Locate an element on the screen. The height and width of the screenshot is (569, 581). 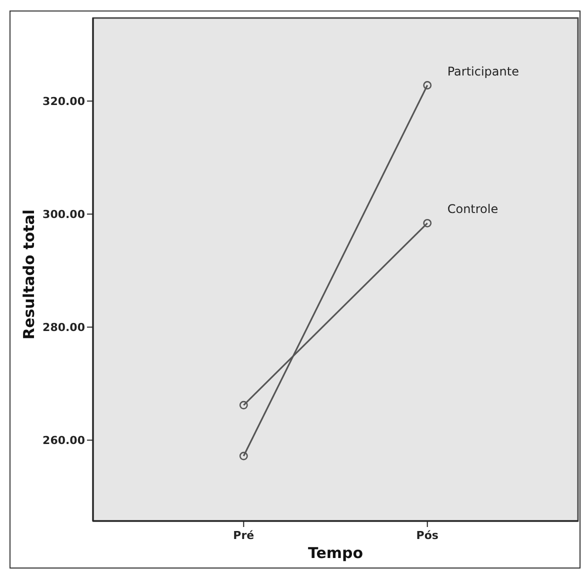
x-tick-label: Pós is located at coordinates (427, 535).